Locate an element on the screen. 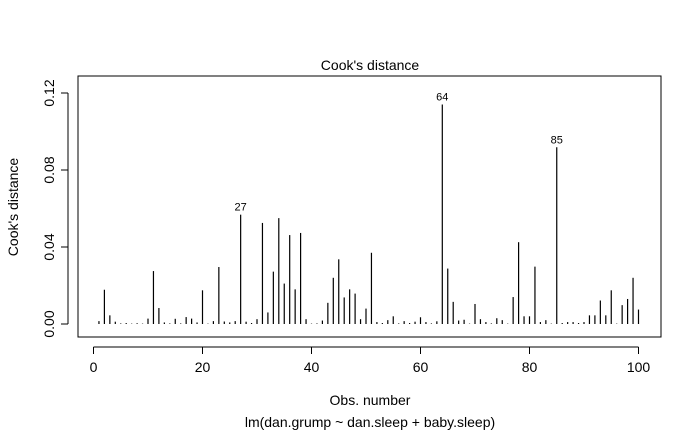 The image size is (700, 432). y-tick-label-3: 0.12 is located at coordinates (49, 92).